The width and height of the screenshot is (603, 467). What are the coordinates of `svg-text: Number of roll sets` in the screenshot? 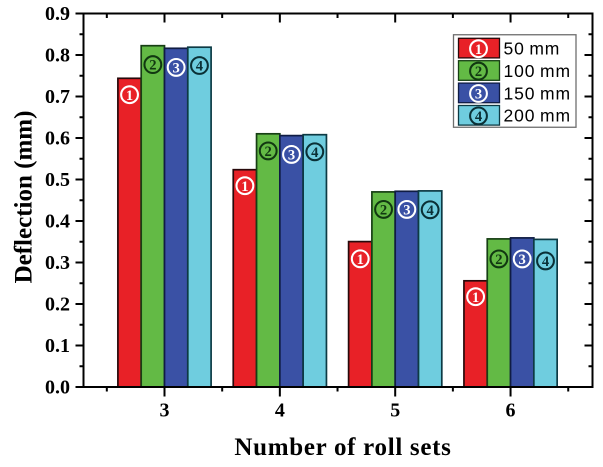 It's located at (342, 447).